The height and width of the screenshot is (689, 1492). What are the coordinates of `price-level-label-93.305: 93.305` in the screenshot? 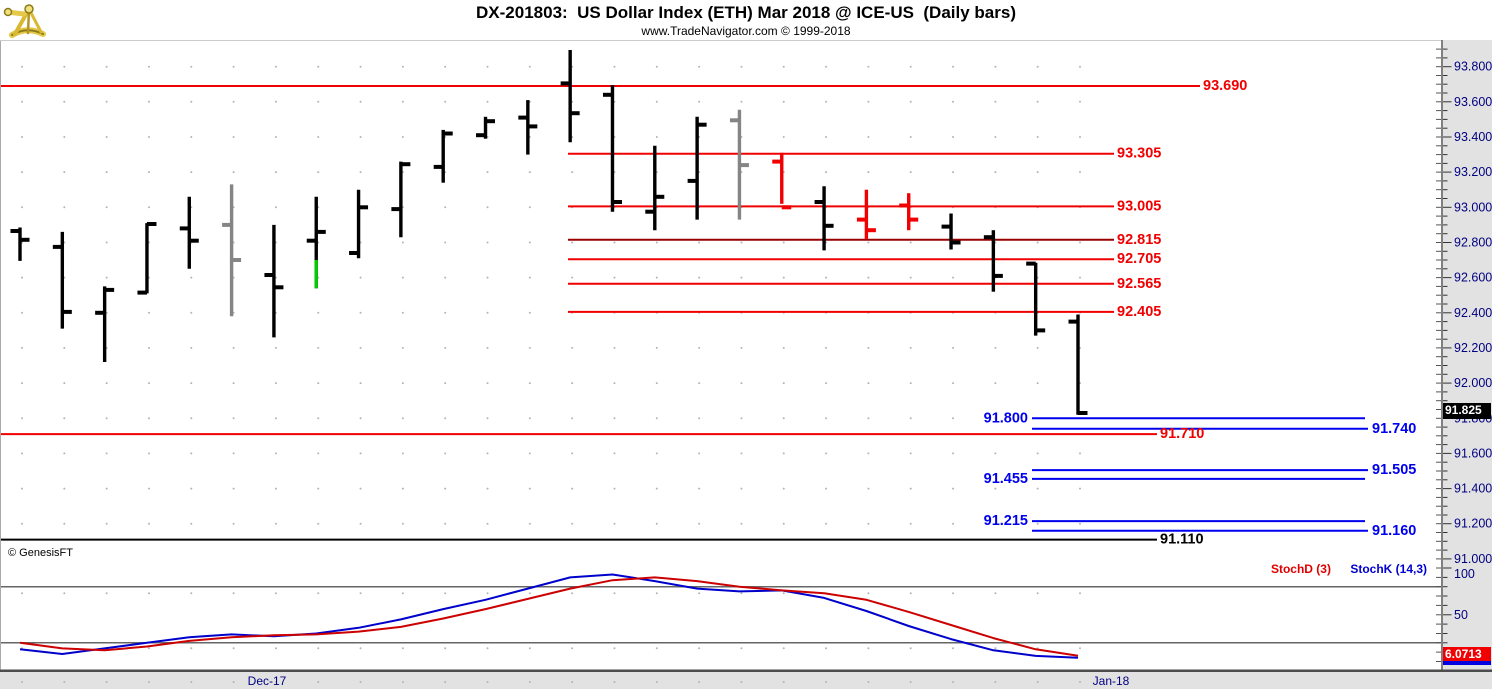 It's located at (1139, 154).